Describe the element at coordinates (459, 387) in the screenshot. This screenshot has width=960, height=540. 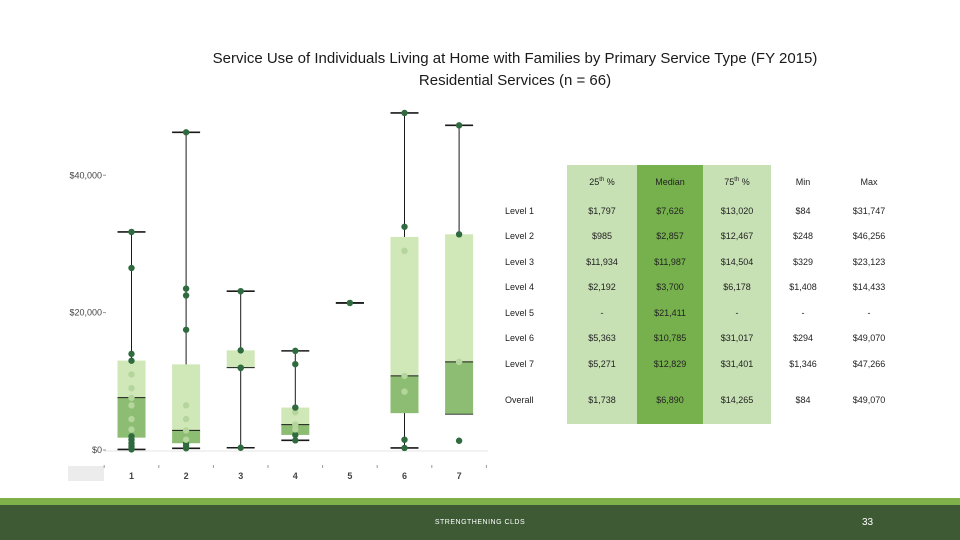
I see `box-lower-half` at that location.